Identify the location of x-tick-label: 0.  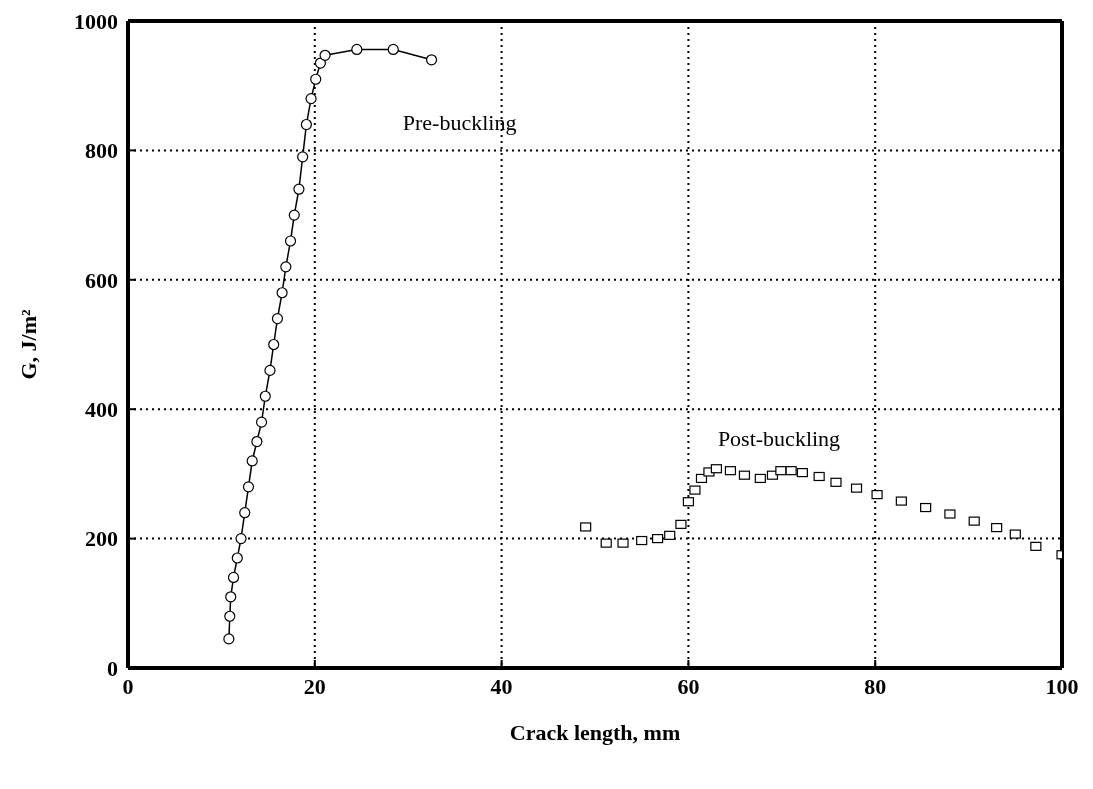
(128, 686).